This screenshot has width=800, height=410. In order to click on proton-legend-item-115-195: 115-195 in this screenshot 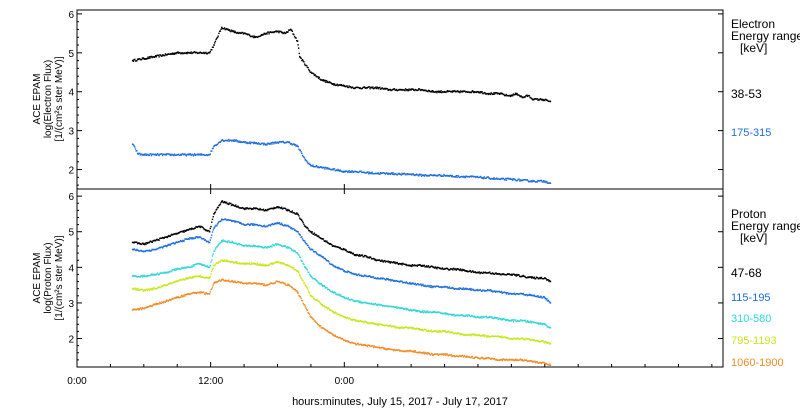, I will do `click(751, 298)`.